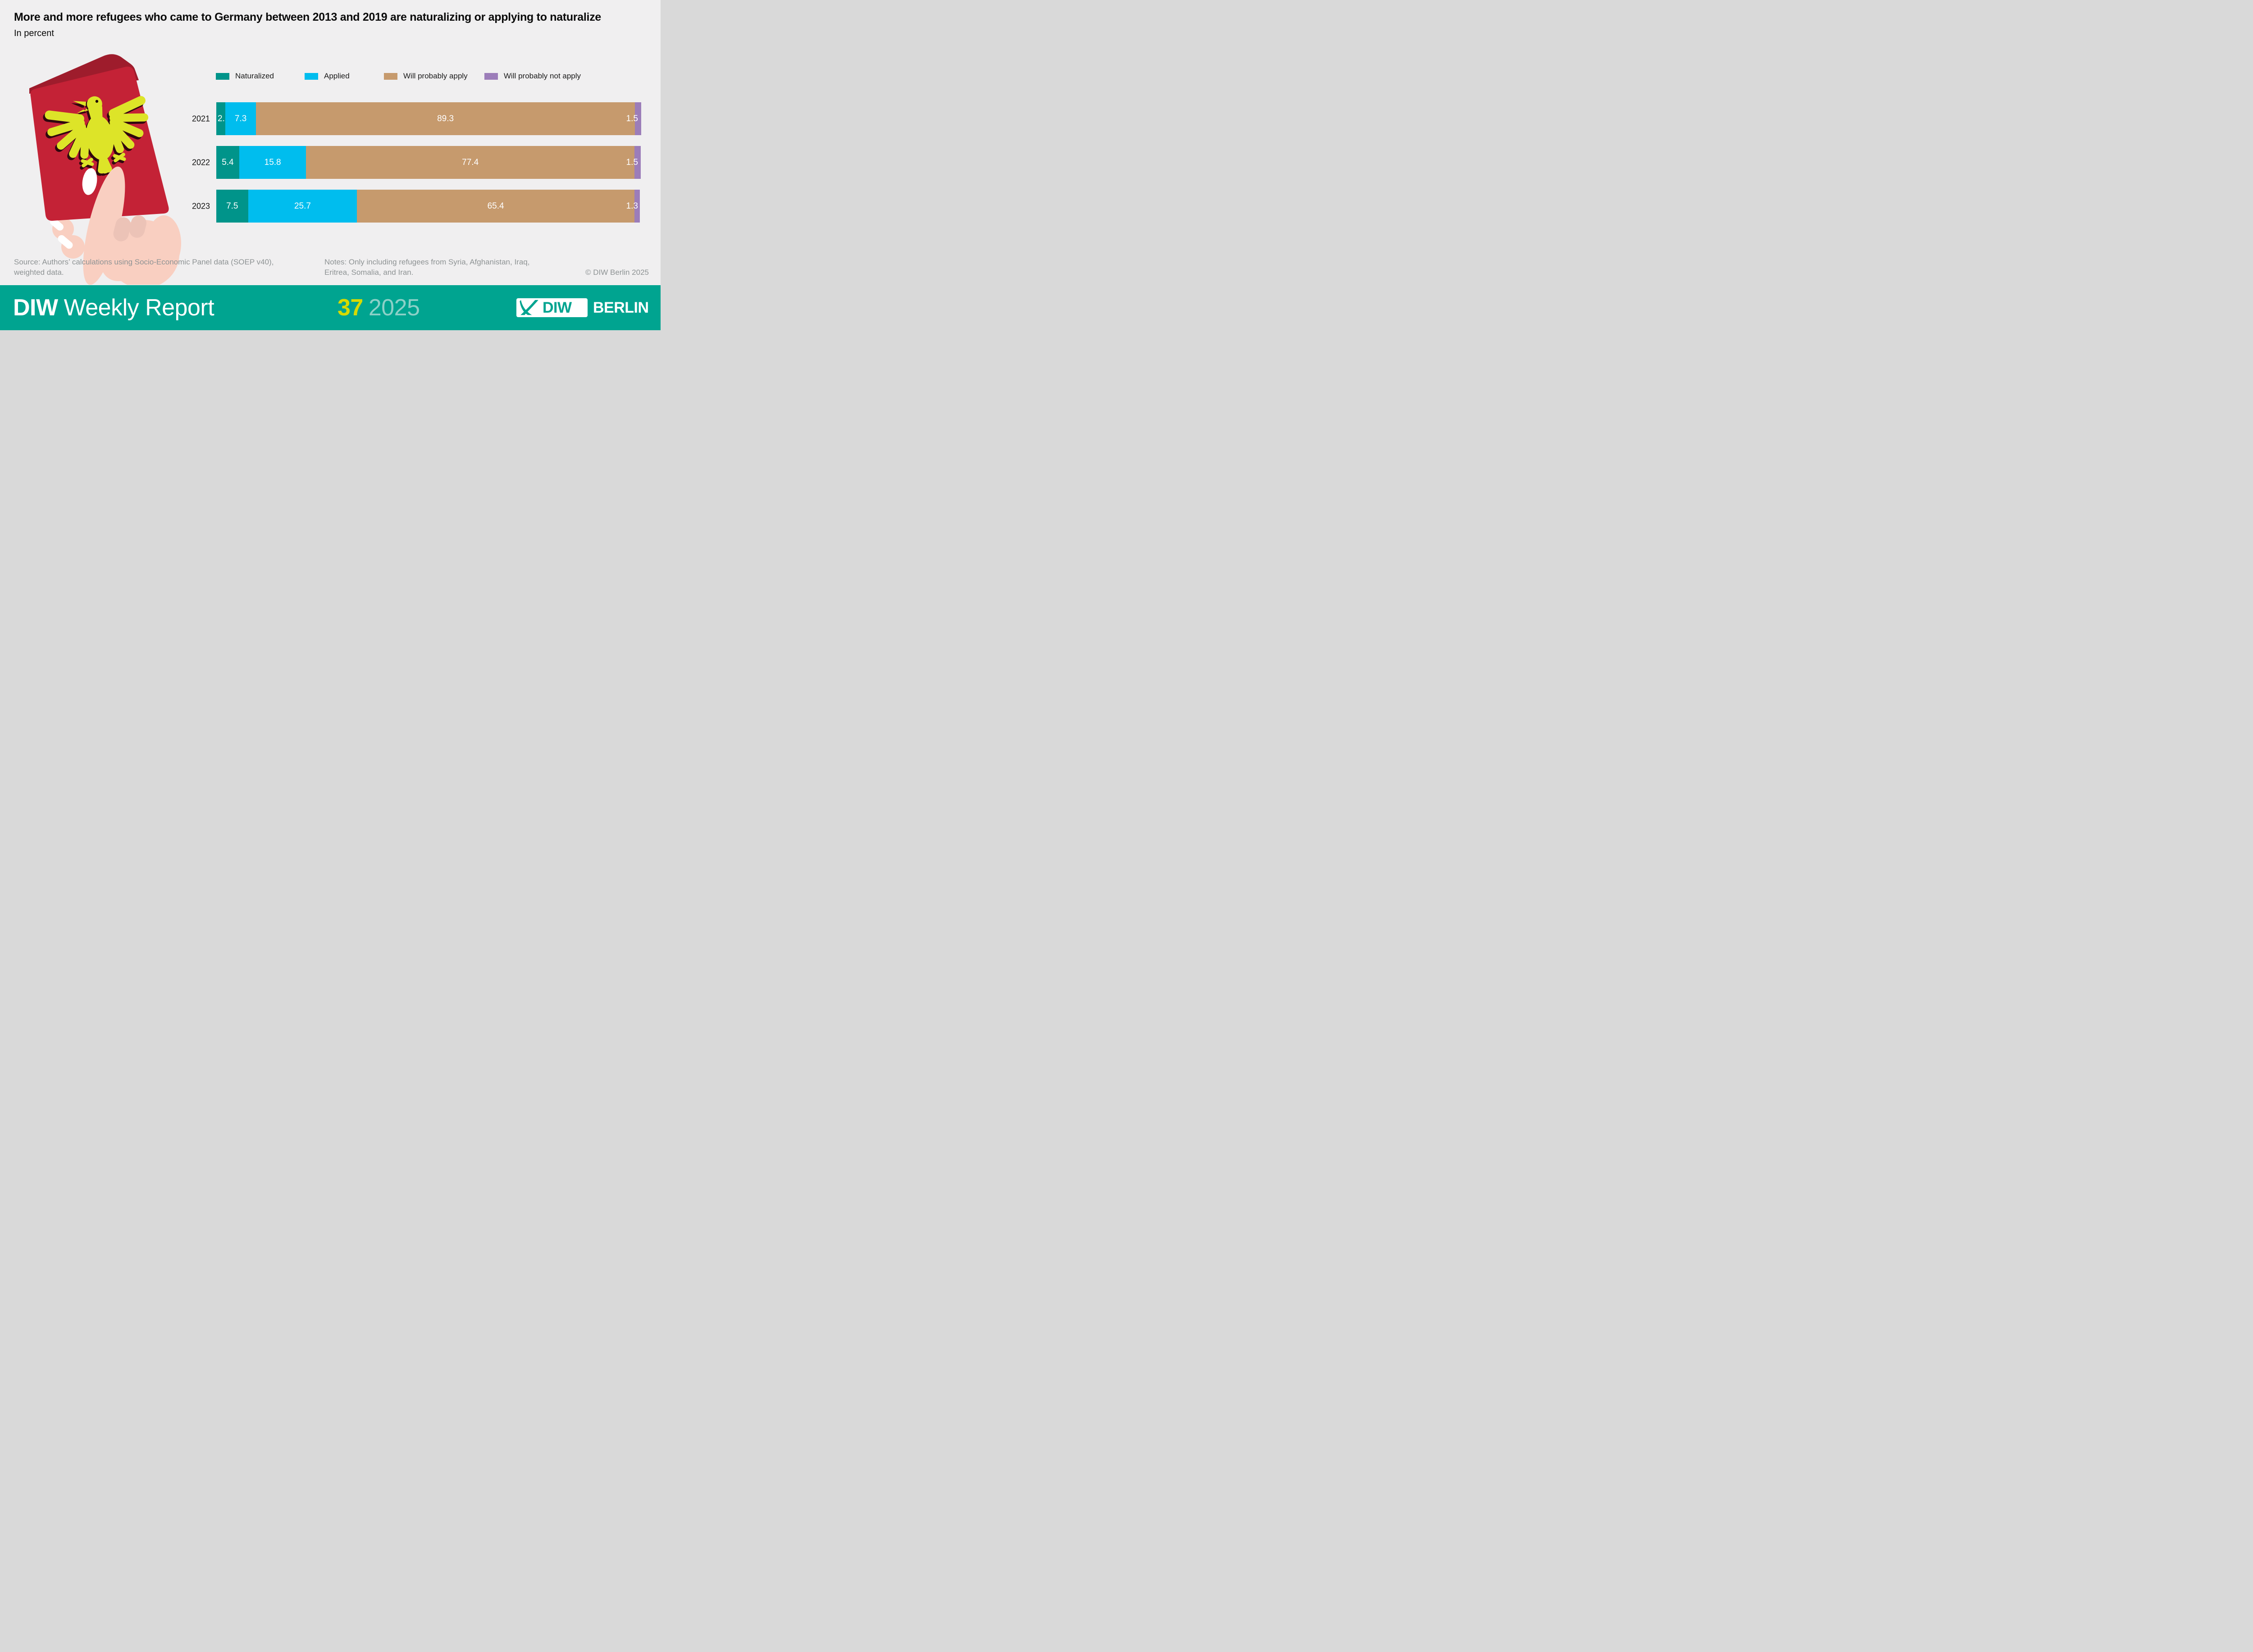 This screenshot has width=2253, height=1652. Describe the element at coordinates (369, 273) in the screenshot. I see `notes-line: Eritrea, Somalia, and Iran.` at that location.